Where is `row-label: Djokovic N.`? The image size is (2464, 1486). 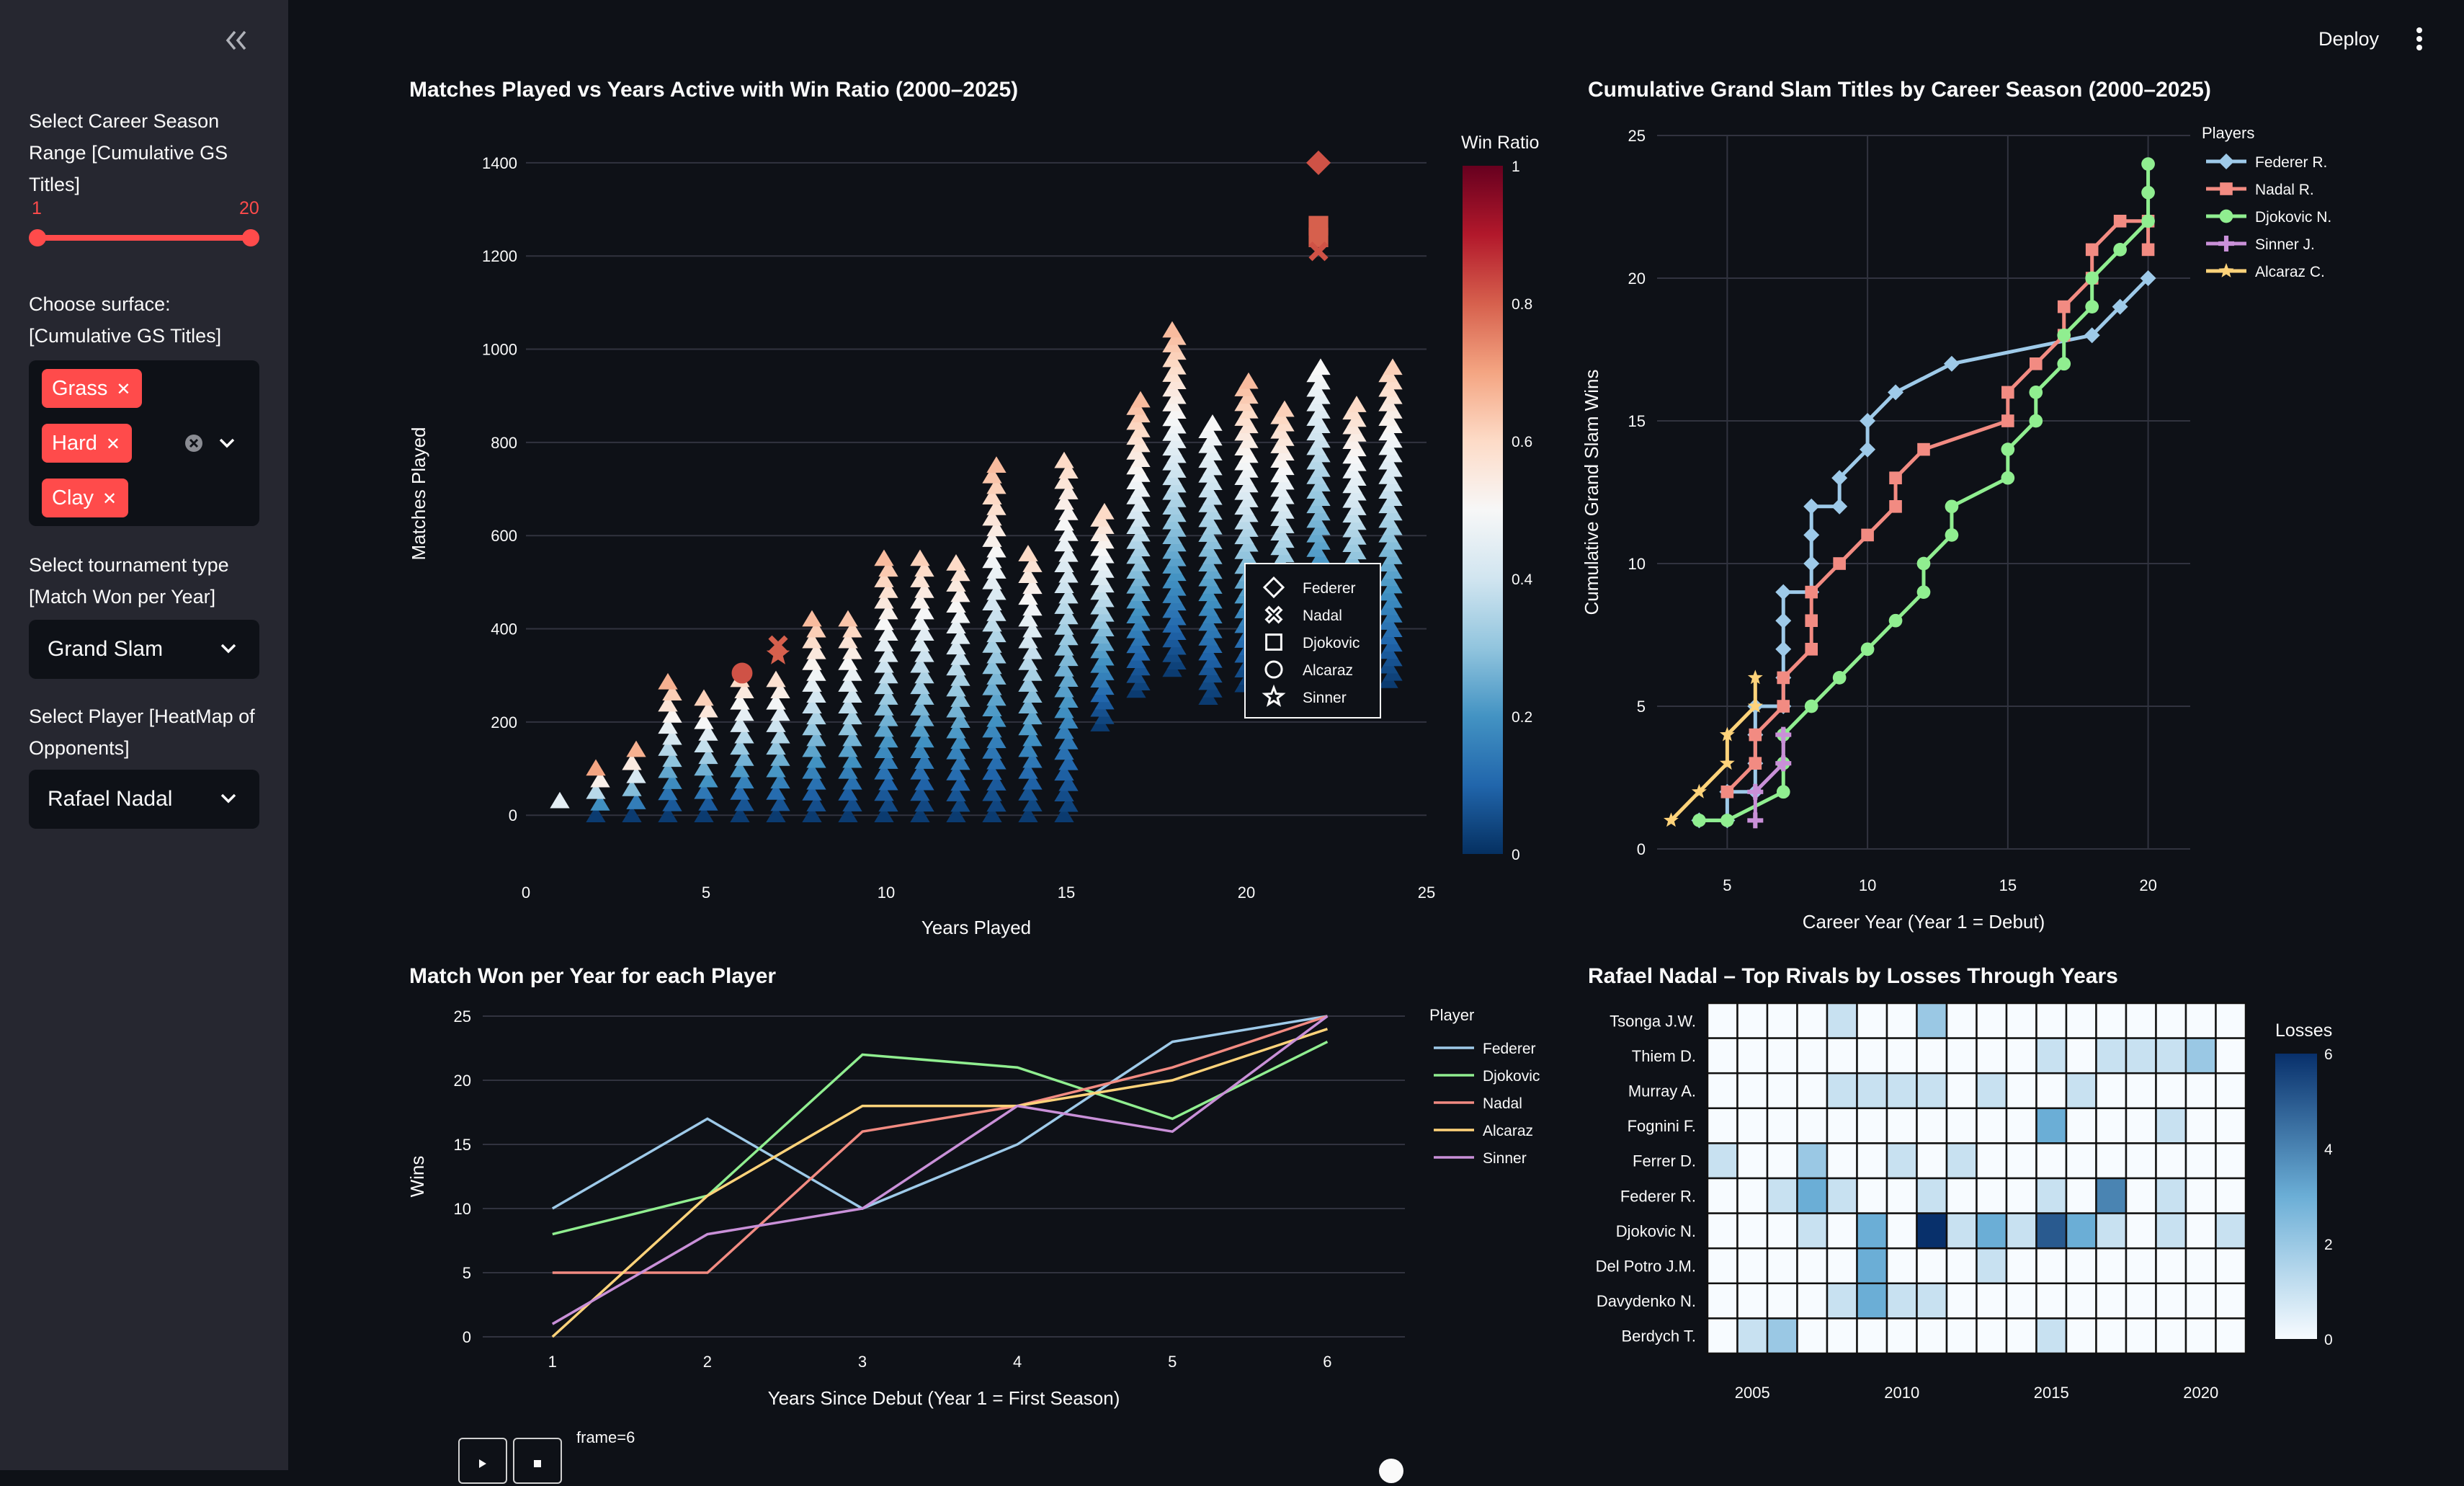 row-label: Djokovic N. is located at coordinates (1656, 1231).